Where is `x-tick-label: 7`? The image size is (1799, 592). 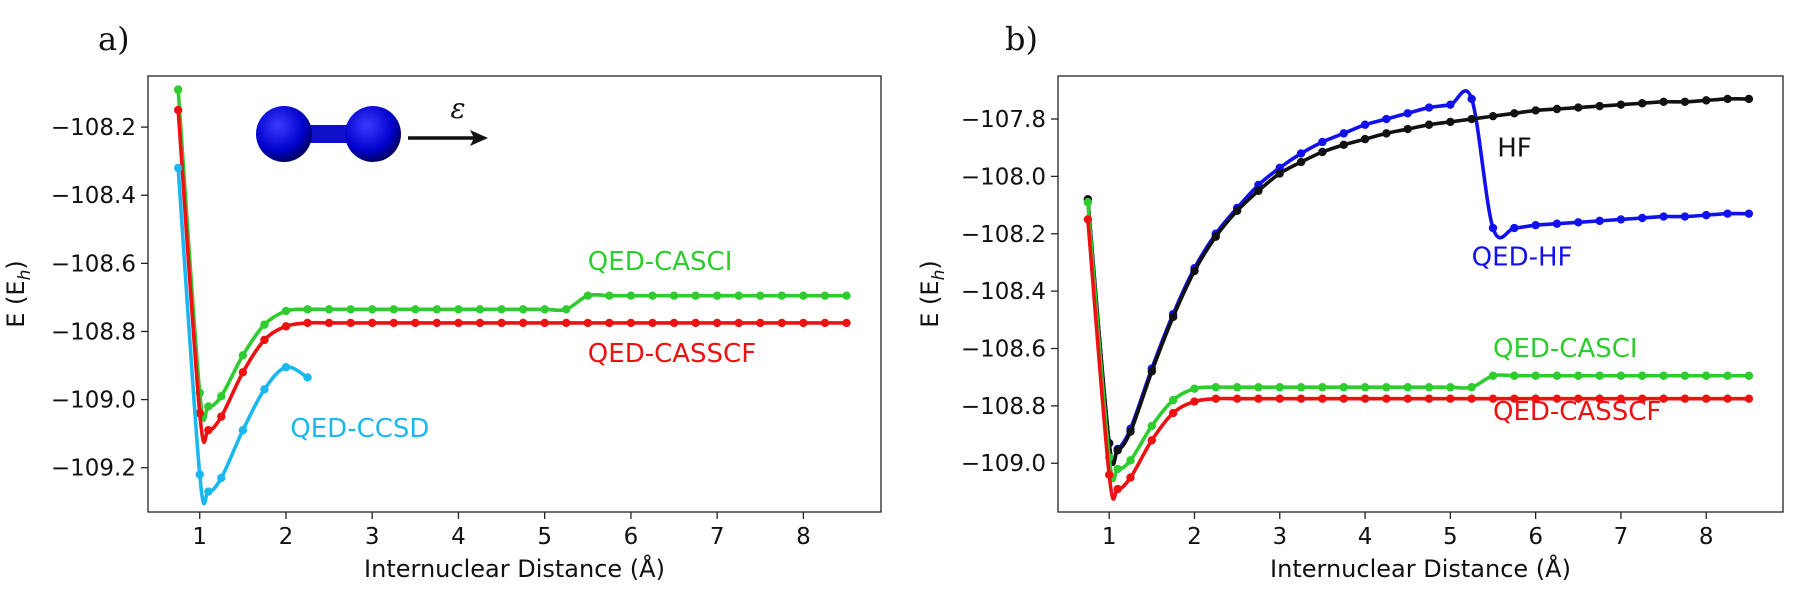 x-tick-label: 7 is located at coordinates (1621, 537).